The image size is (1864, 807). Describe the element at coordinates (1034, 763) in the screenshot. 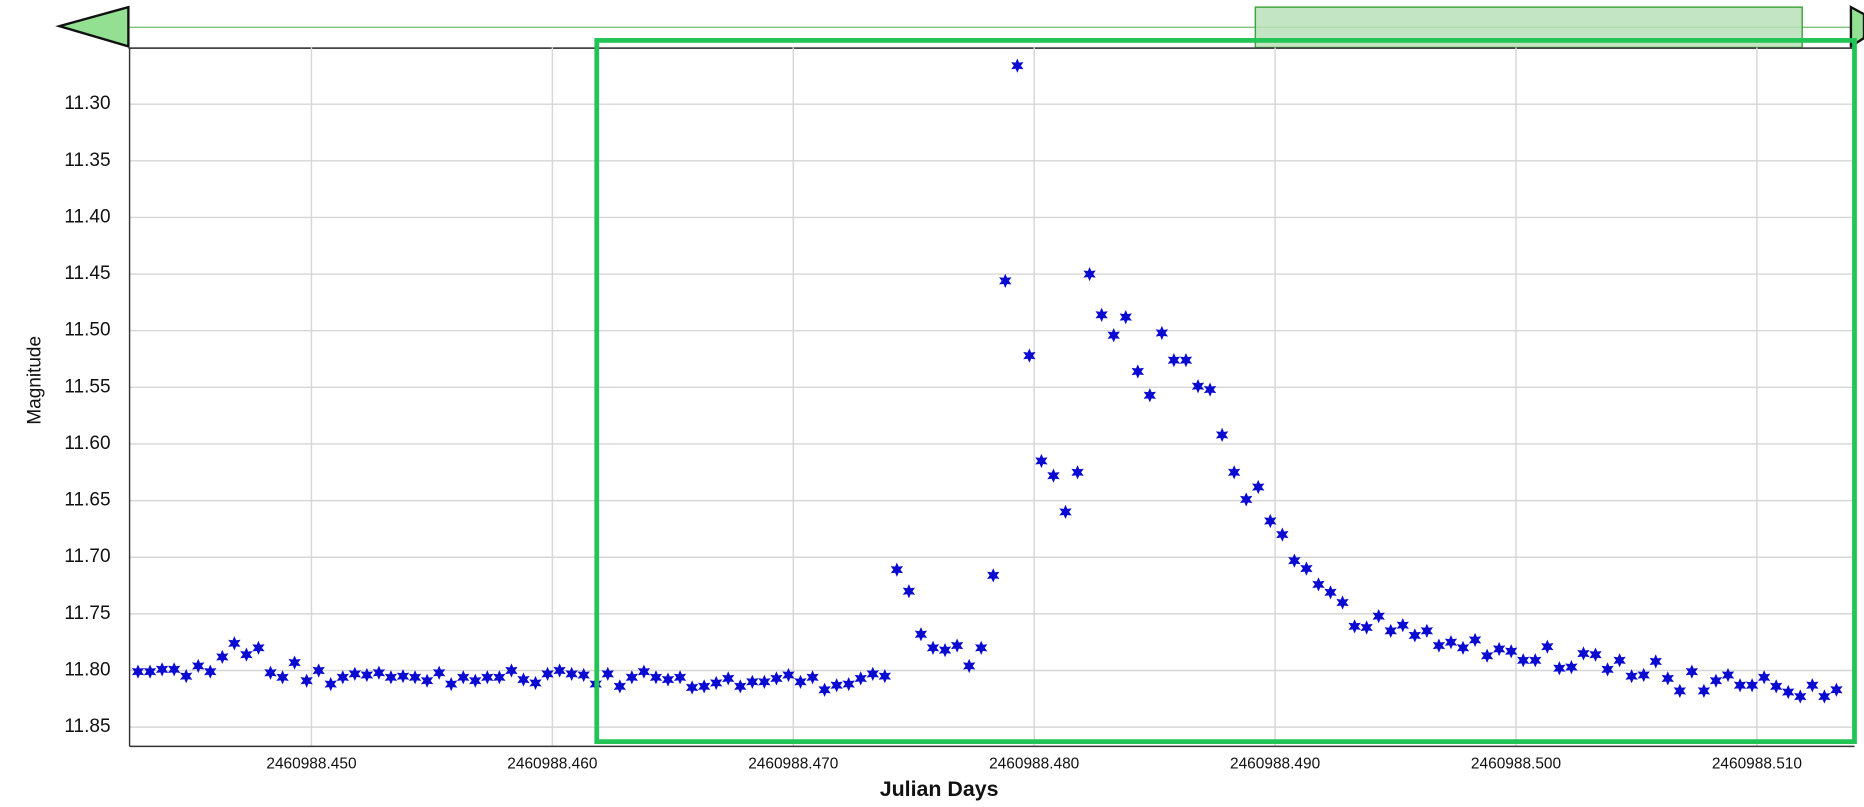

I see `x-tick-label: 2460988.480` at that location.